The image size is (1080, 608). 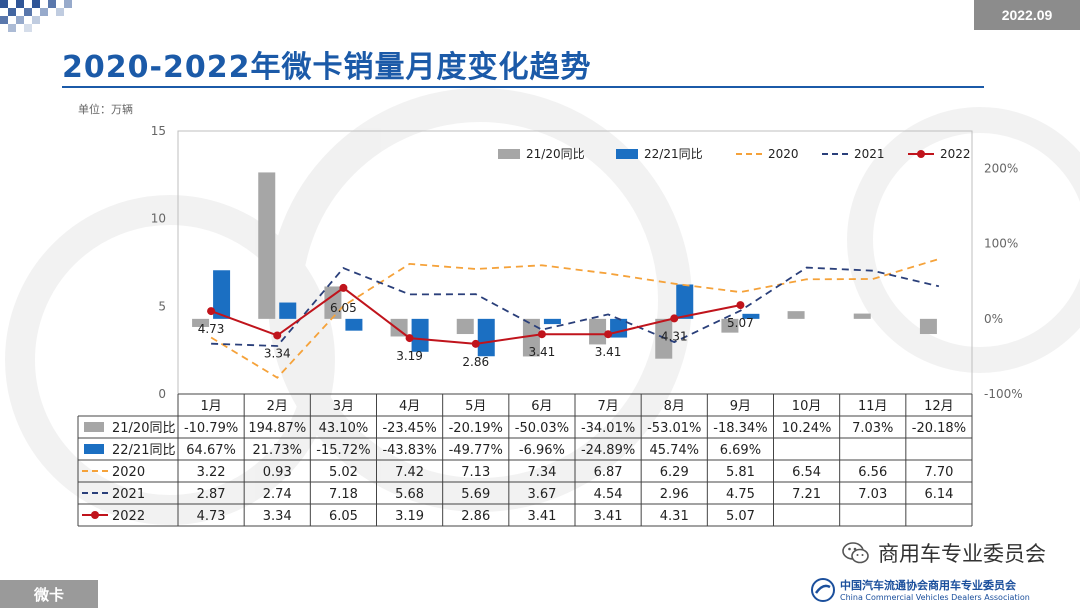 What do you see at coordinates (740, 450) in the screenshot?
I see `table-cell: 6.69%` at bounding box center [740, 450].